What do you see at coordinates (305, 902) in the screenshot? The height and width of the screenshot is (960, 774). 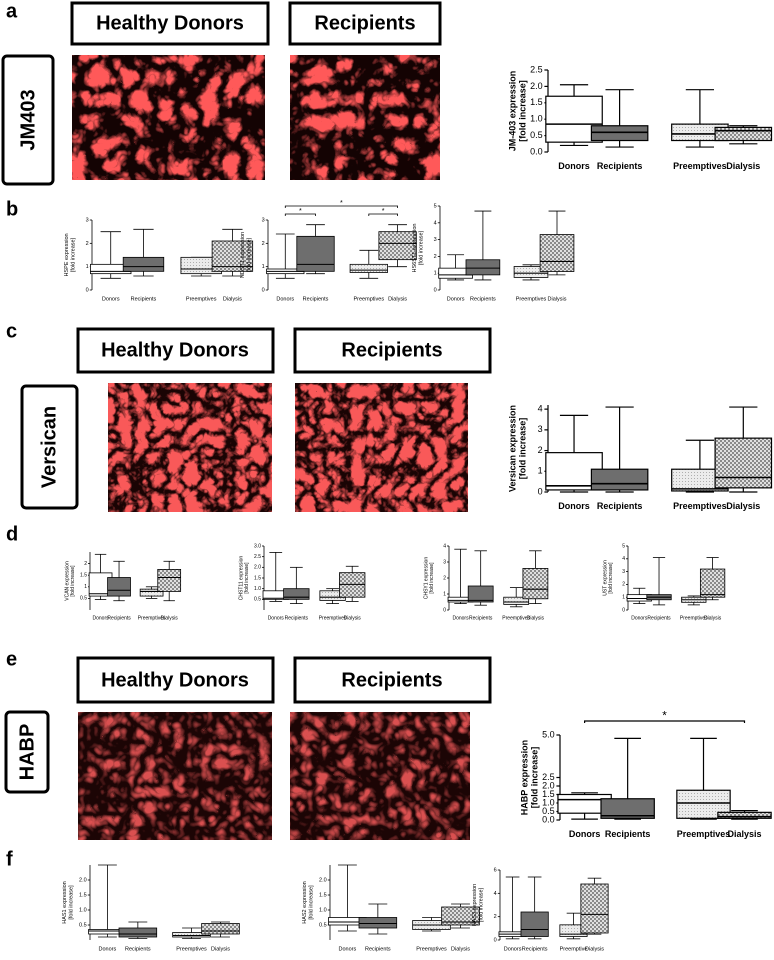 I see `y-axis-label: HAS2 expression` at bounding box center [305, 902].